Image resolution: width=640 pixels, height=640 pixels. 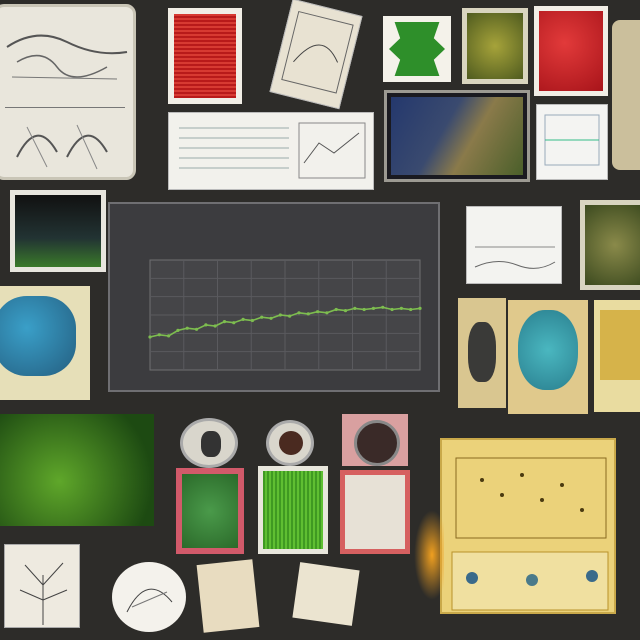 I want to click on green-grass-card, so click(x=293, y=510).